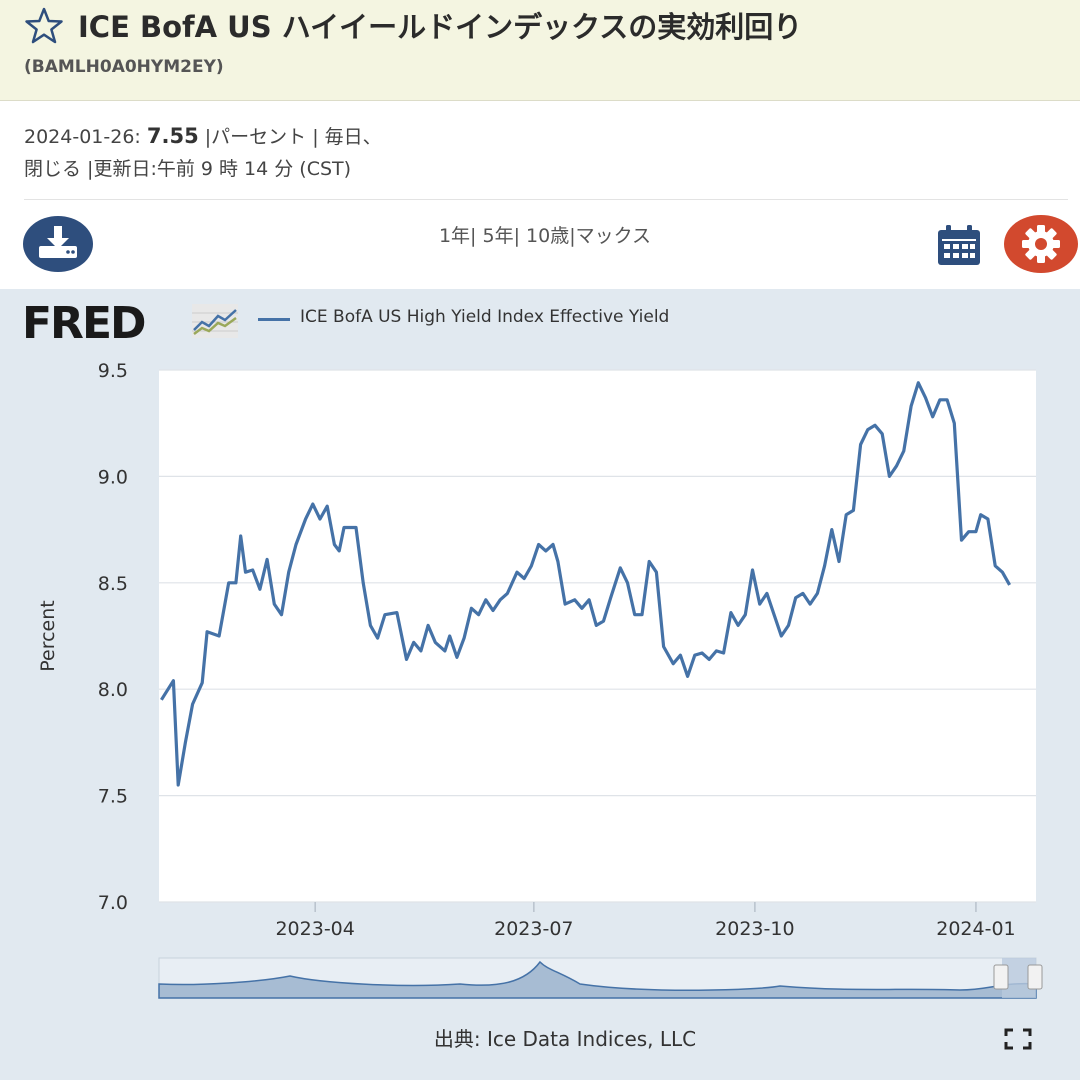 The height and width of the screenshot is (1080, 1080). Describe the element at coordinates (113, 477) in the screenshot. I see `y-tick-label: 9.0` at that location.